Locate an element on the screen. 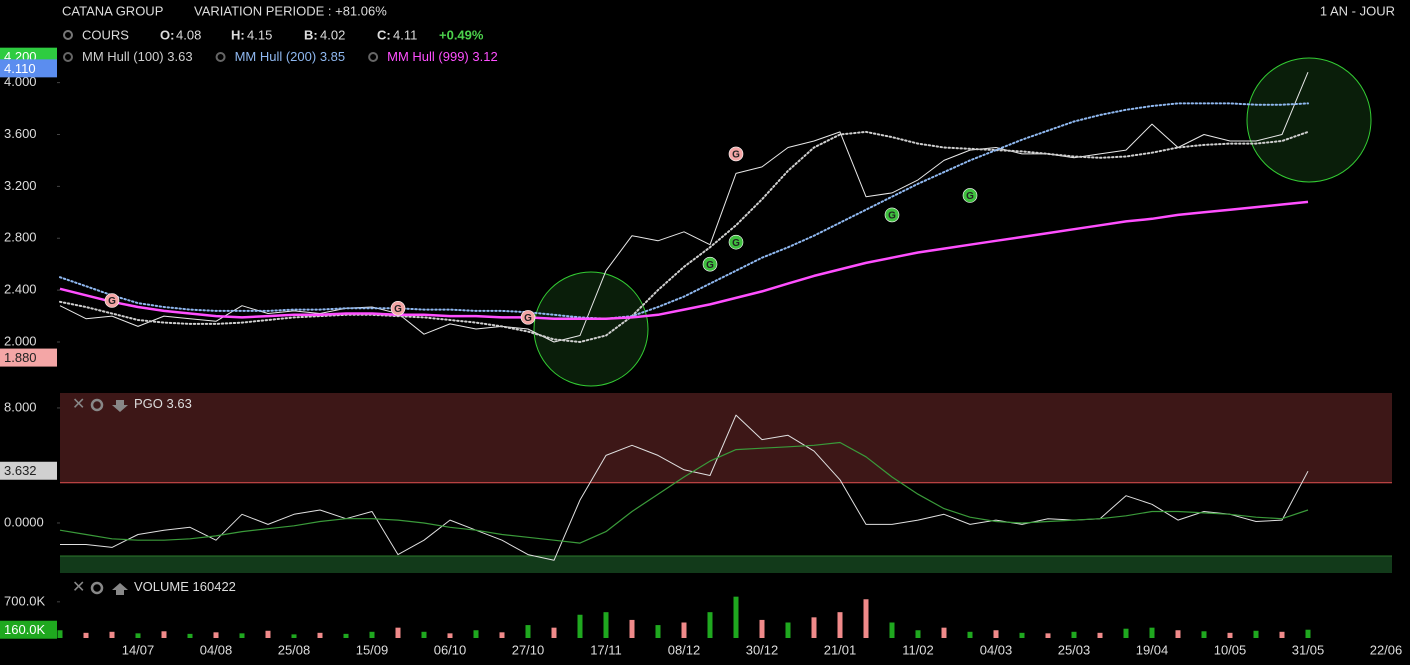 This screenshot has height=665, width=1410. high: 4.15 is located at coordinates (259, 34).